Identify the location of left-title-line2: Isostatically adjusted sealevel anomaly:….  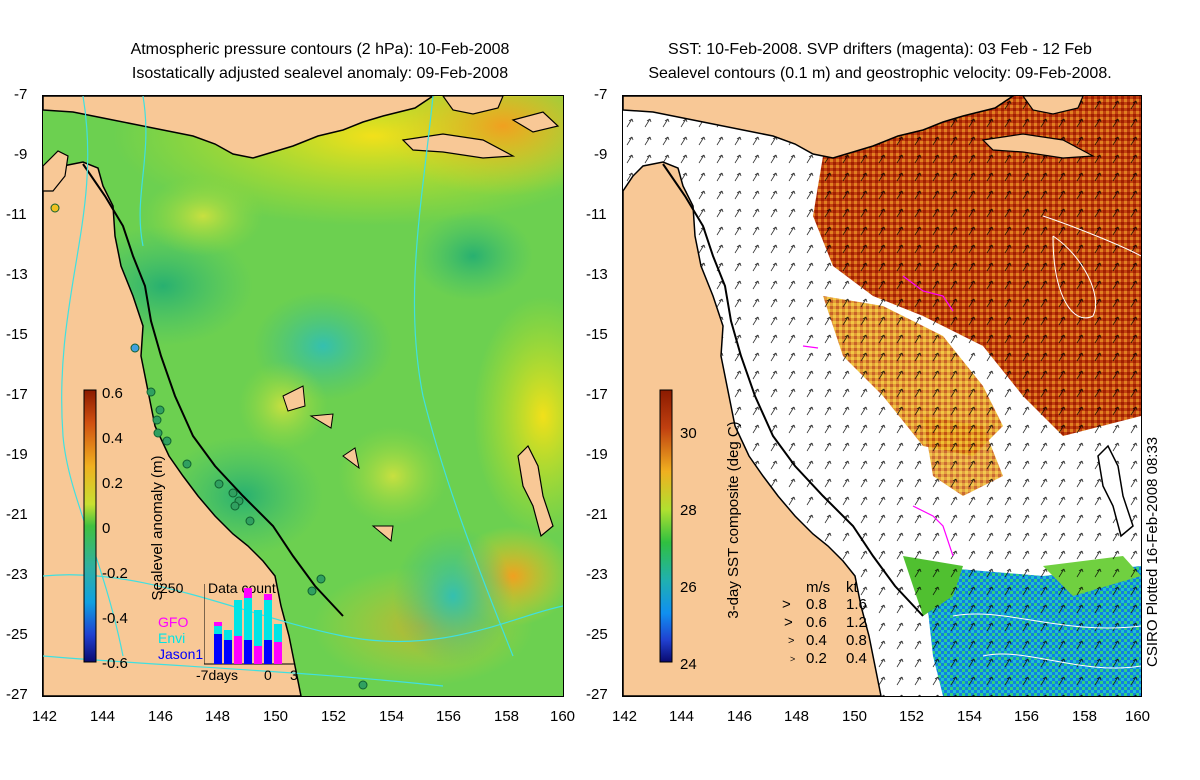
(320, 73).